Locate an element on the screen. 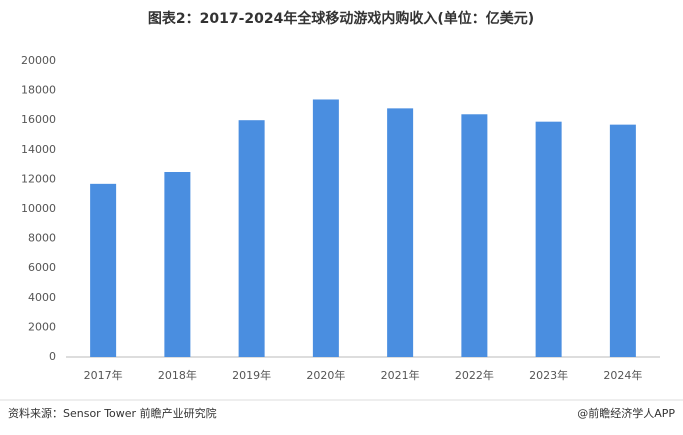  x-tick-label: 2021年 is located at coordinates (400, 375).